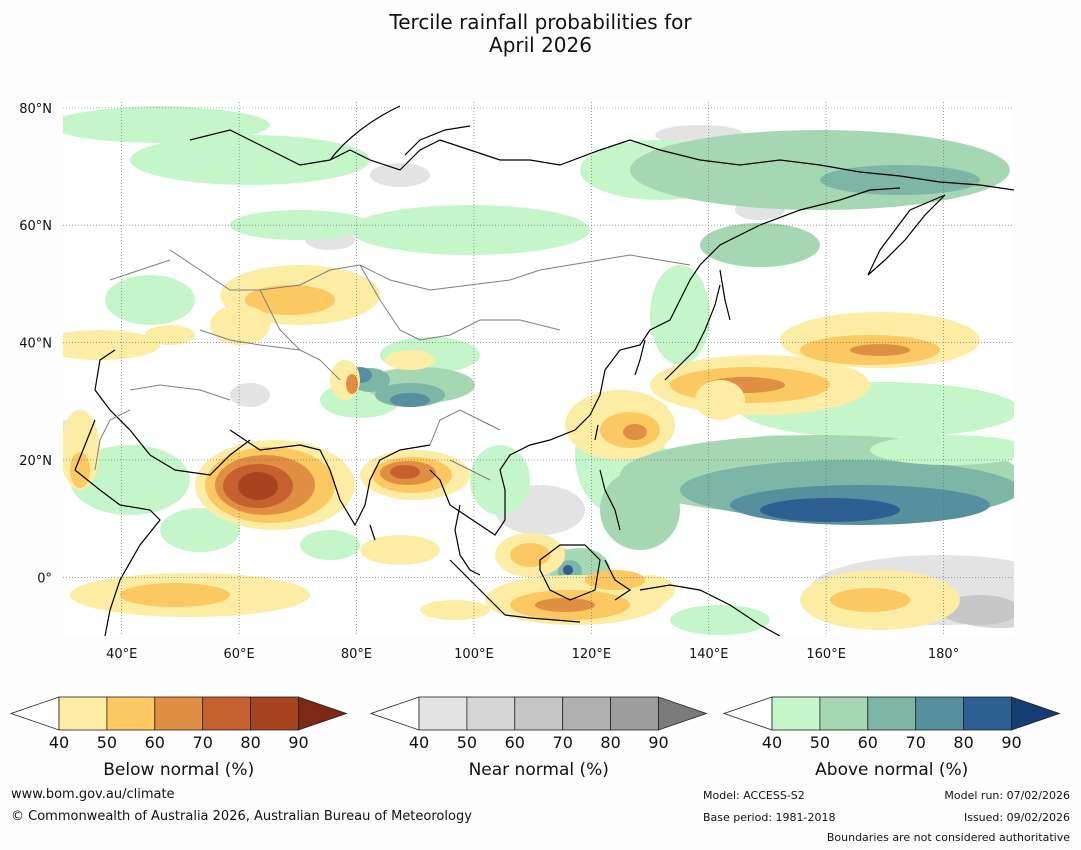 The height and width of the screenshot is (850, 1081). What do you see at coordinates (238, 654) in the screenshot?
I see `longitude-label: 60°E` at bounding box center [238, 654].